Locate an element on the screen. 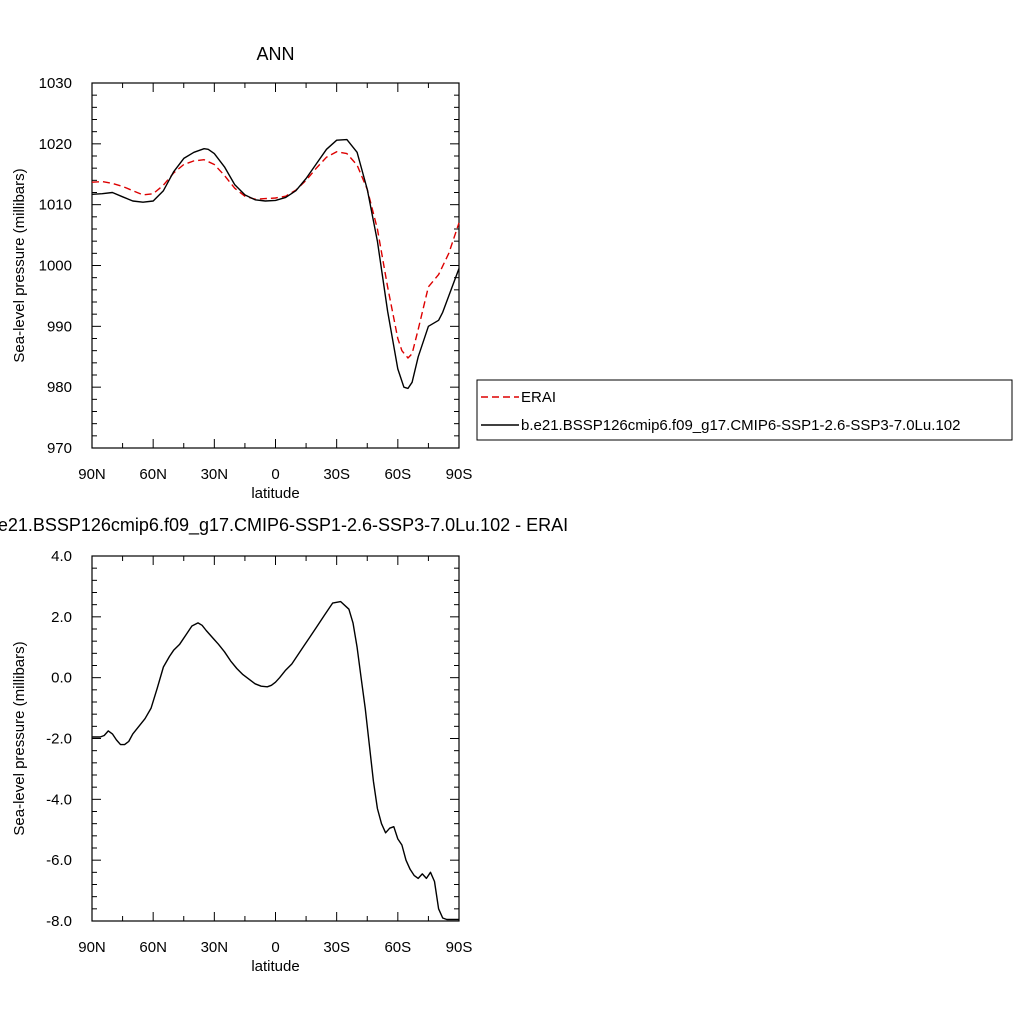  y-tick-label: 1000 is located at coordinates (55, 266).